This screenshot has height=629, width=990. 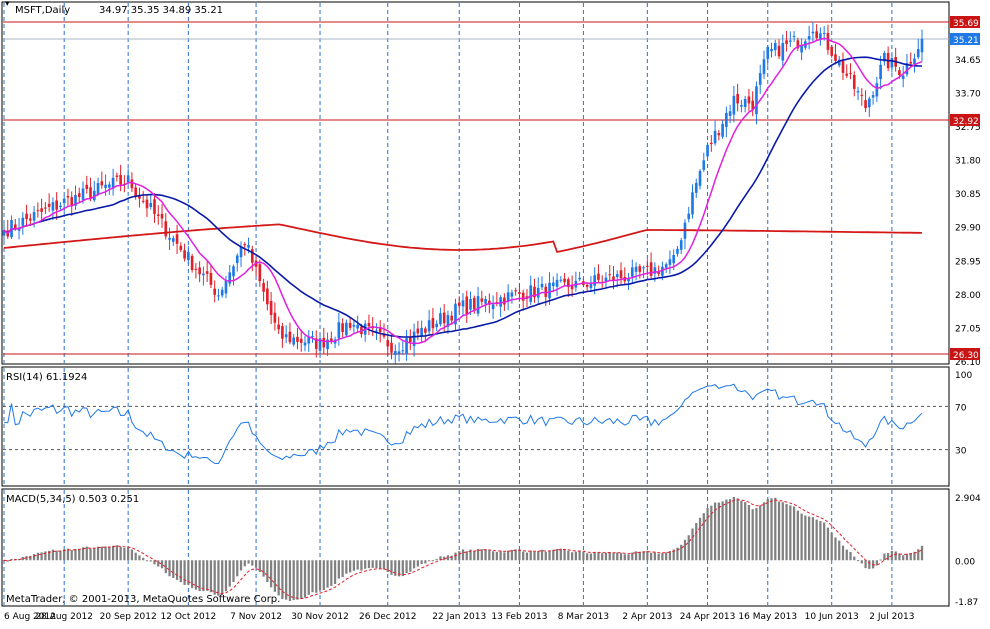 What do you see at coordinates (968, 329) in the screenshot?
I see `price-tick-label: 27.05` at bounding box center [968, 329].